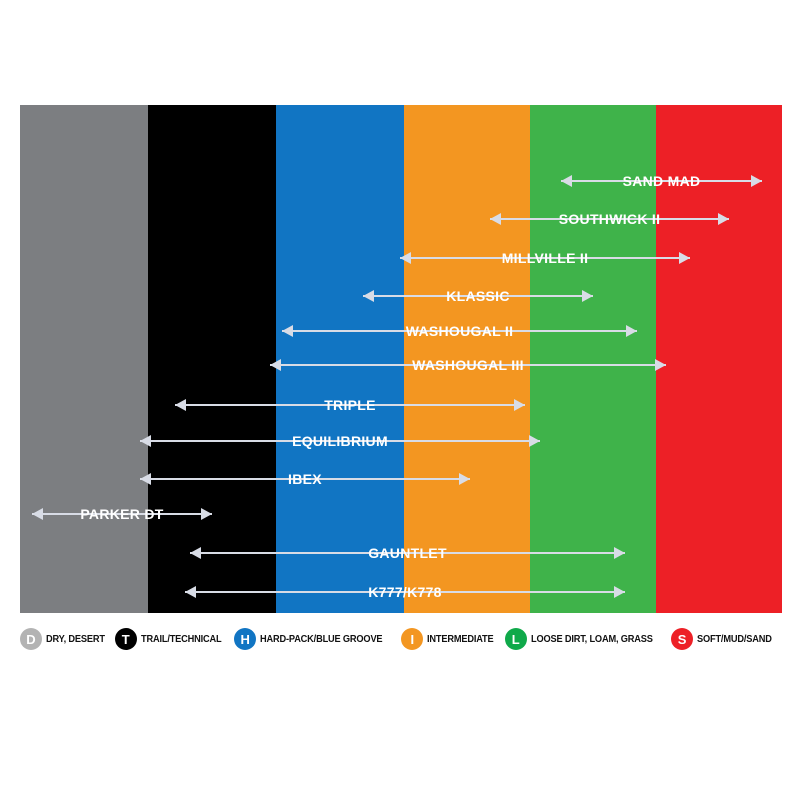  What do you see at coordinates (125, 639) in the screenshot?
I see `legend-badge-icon: T` at bounding box center [125, 639].